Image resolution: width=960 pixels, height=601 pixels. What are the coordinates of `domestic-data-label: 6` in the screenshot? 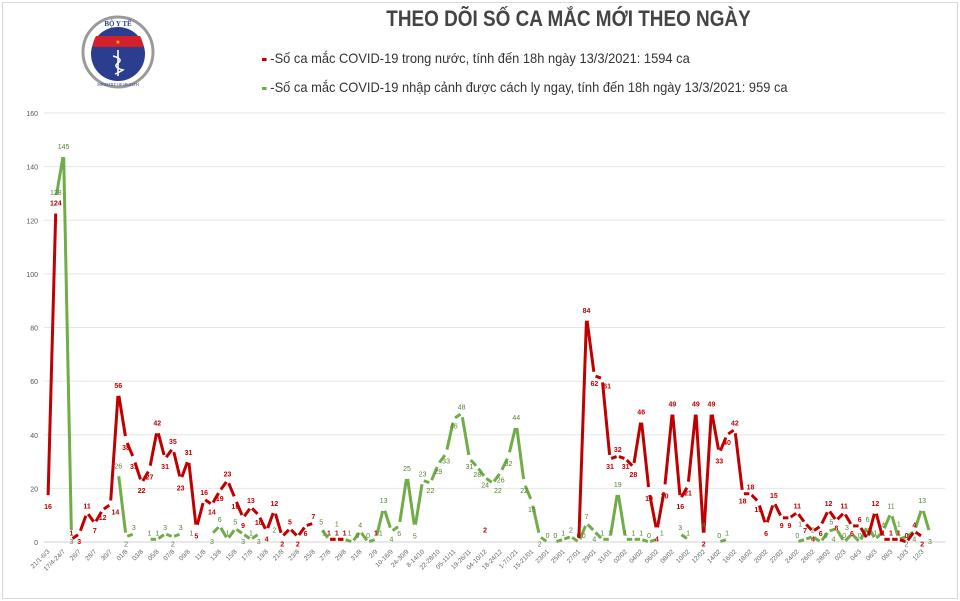 It's located at (821, 534).